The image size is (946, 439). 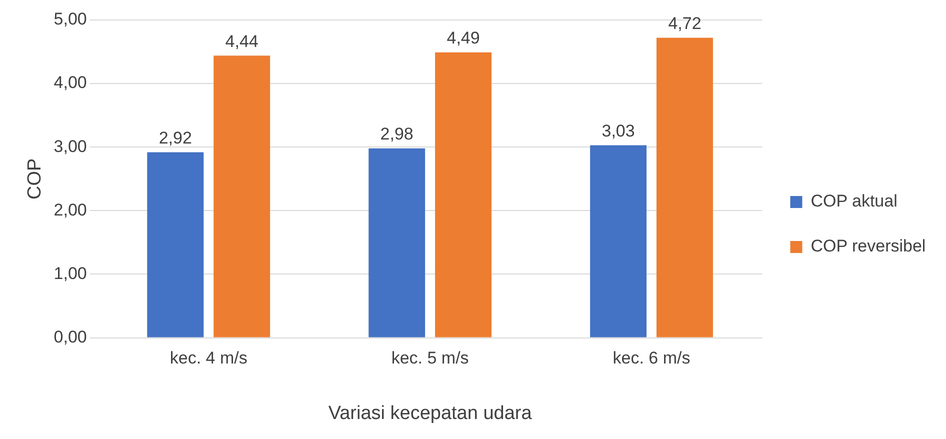 What do you see at coordinates (618, 130) in the screenshot?
I see `data-label: 3,03` at bounding box center [618, 130].